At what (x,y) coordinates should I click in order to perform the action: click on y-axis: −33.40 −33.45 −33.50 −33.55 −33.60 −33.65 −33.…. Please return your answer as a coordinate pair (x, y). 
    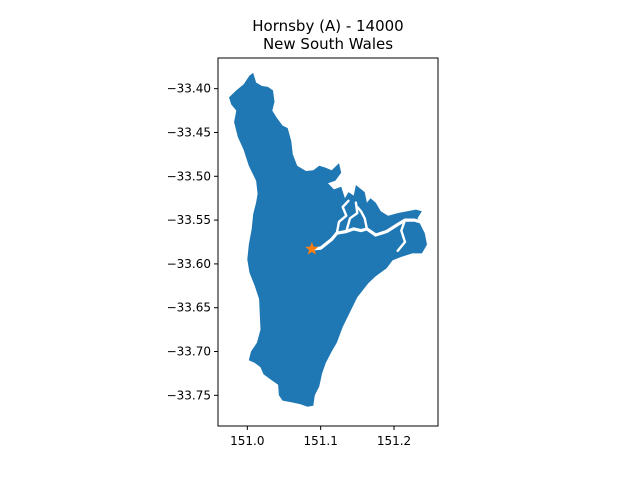
    Looking at the image, I should click on (192, 242).